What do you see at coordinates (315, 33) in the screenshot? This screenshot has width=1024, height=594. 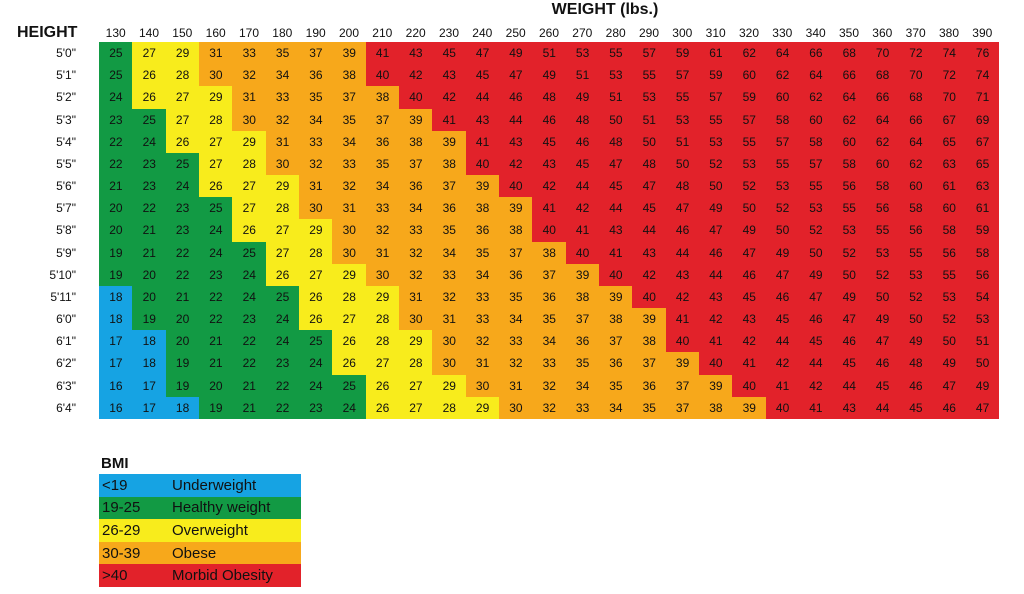 I see `weight-label: 190` at bounding box center [315, 33].